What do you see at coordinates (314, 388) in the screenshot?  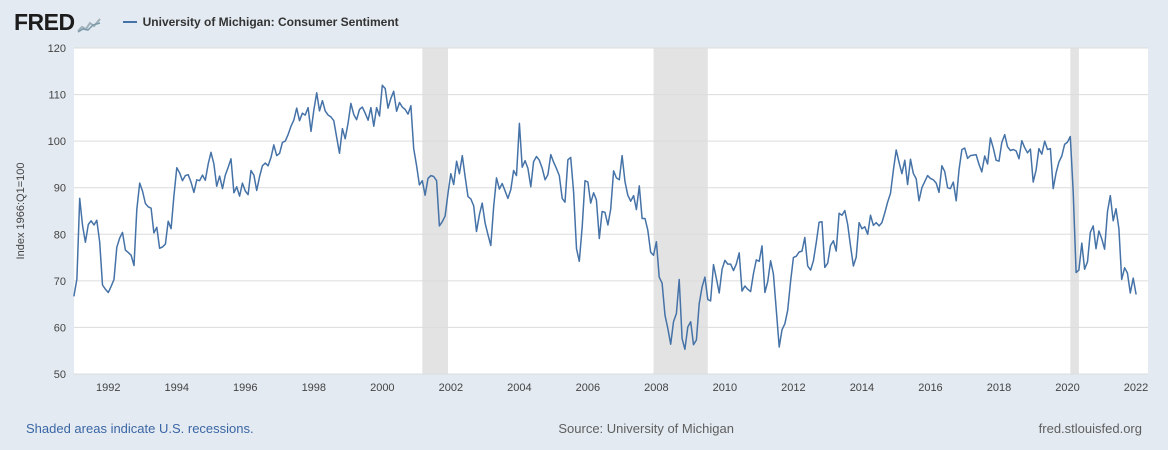 I see `x-tick-label: 1998` at bounding box center [314, 388].